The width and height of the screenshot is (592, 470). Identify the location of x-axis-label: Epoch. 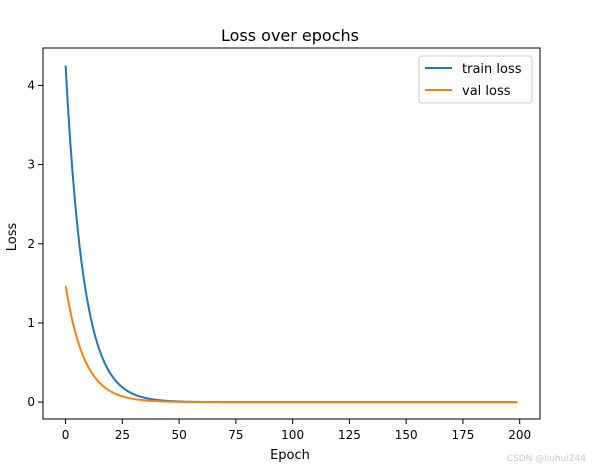
(290, 455).